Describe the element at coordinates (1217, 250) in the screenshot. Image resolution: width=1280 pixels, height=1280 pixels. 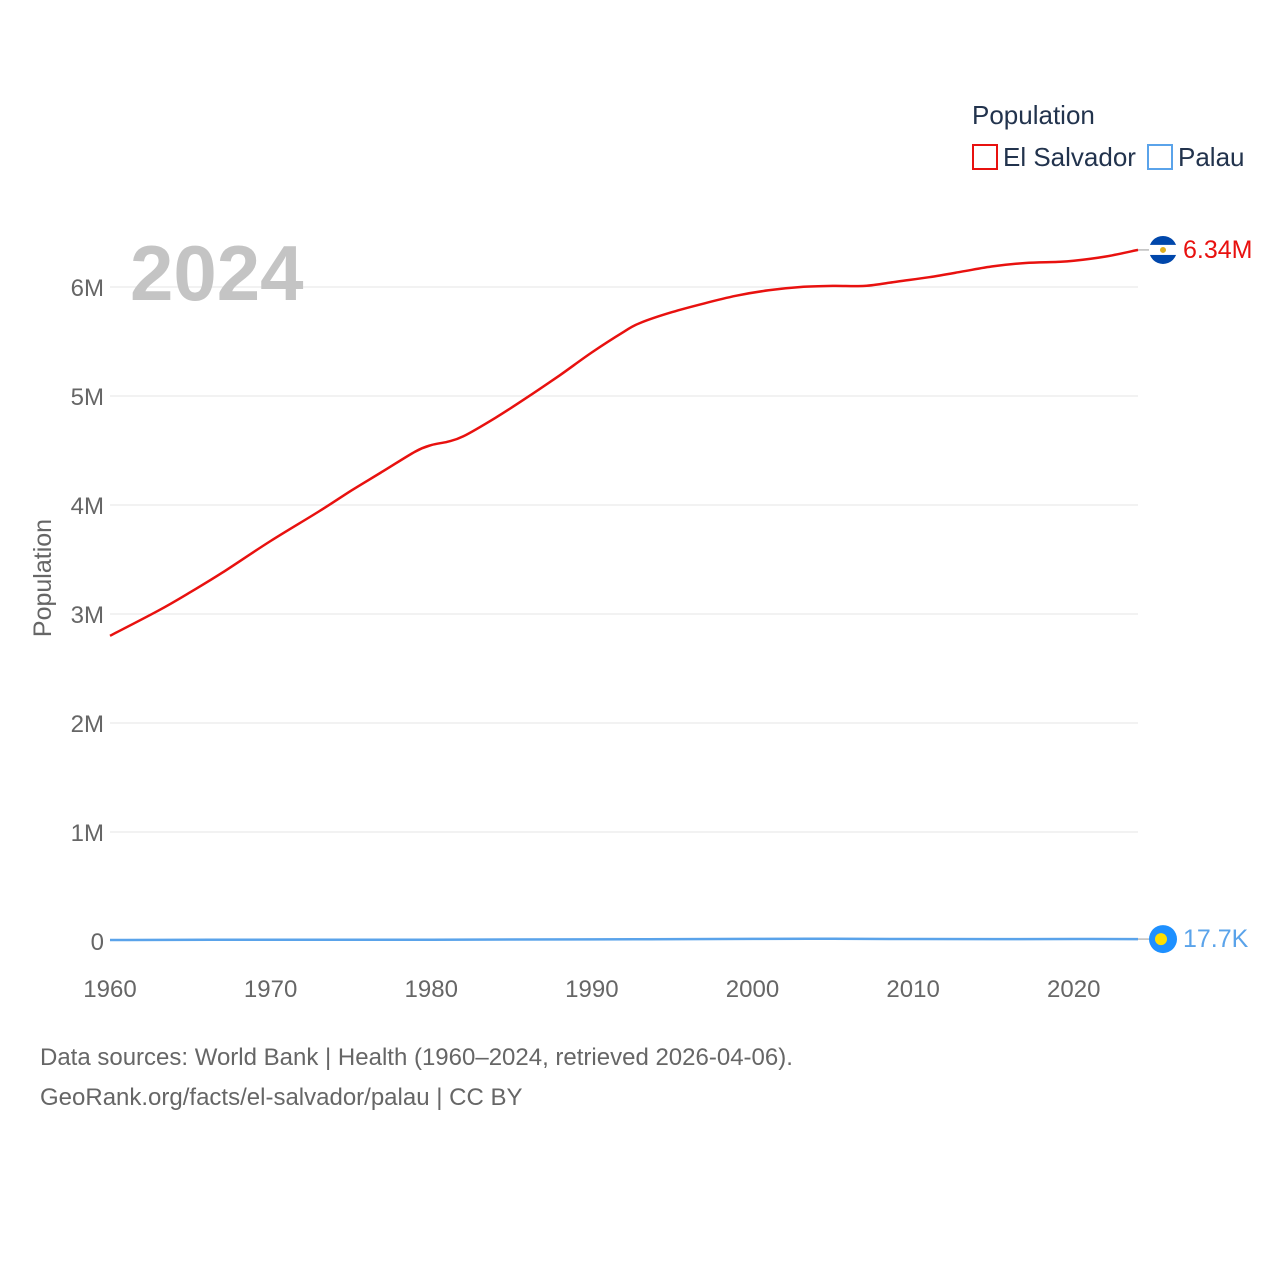
I see `end-value-label-el-salvador: 6.34M` at that location.